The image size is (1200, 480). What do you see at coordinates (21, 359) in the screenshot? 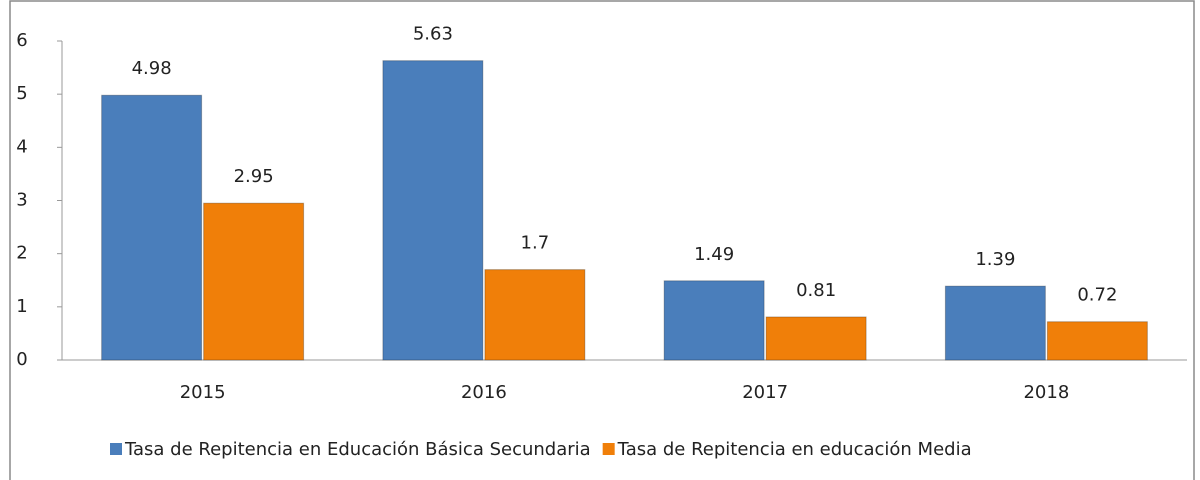
I see `y-tick-label: 0` at bounding box center [21, 359].